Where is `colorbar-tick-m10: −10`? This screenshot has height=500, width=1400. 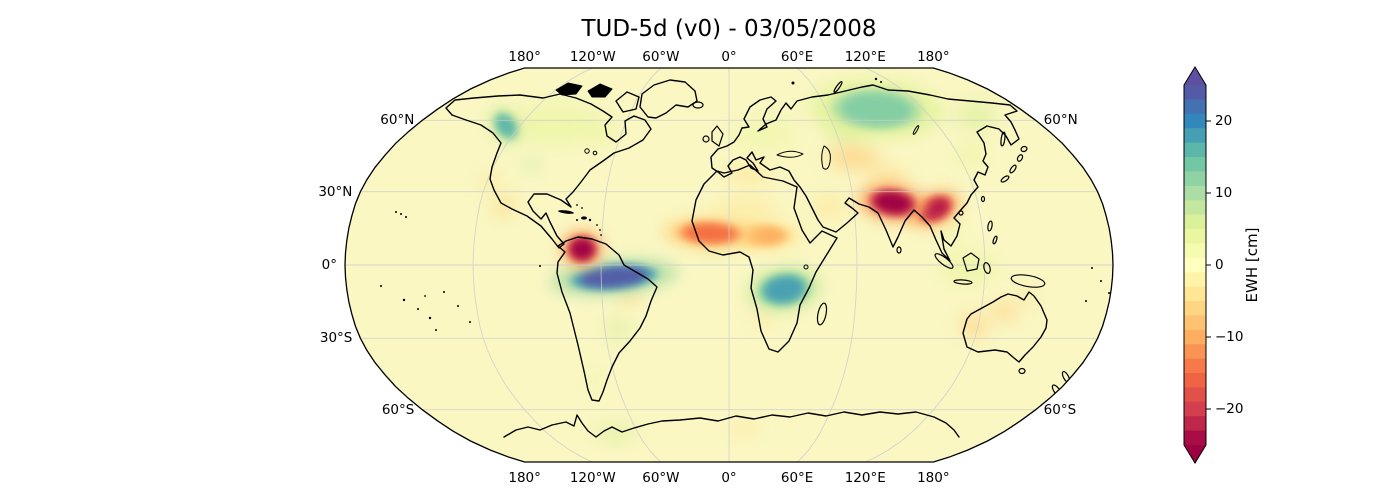 colorbar-tick-m10: −10 is located at coordinates (1229, 337).